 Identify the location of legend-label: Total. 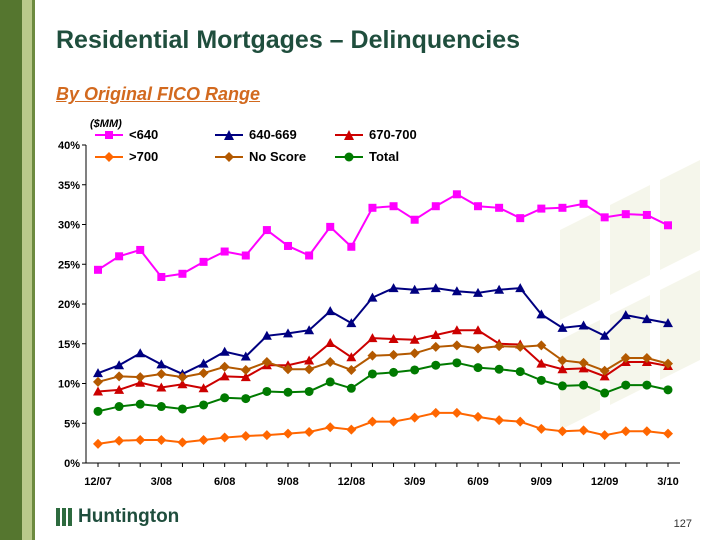
(384, 156).